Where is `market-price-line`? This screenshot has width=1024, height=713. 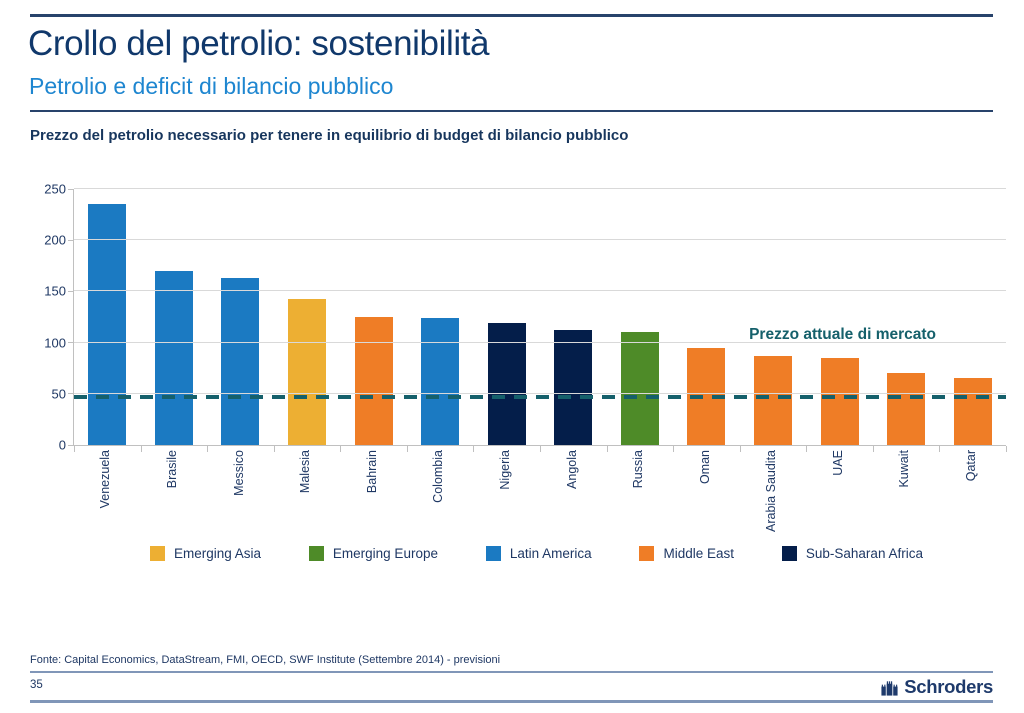
market-price-line is located at coordinates (540, 396).